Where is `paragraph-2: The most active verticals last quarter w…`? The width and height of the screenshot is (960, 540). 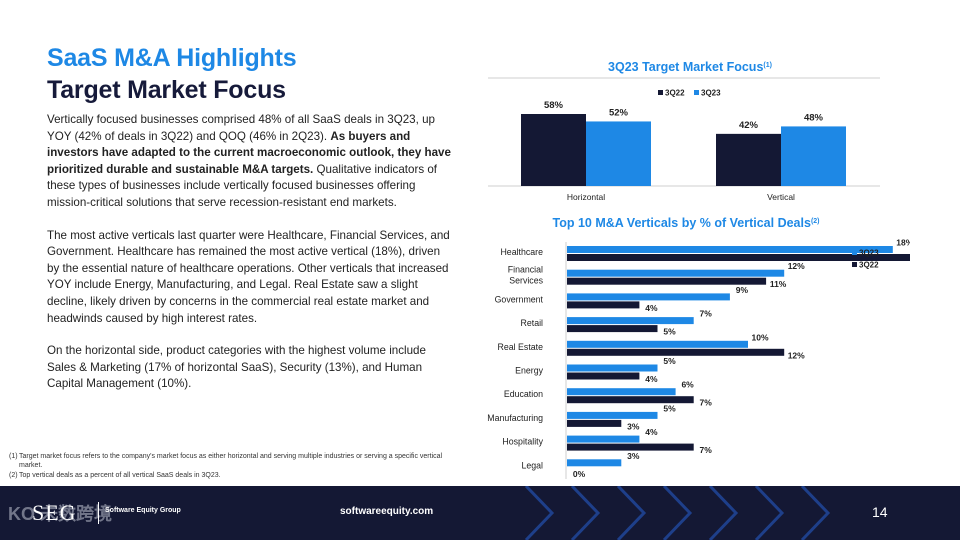
paragraph-2: The most active verticals last quarter w… is located at coordinates (248, 276).